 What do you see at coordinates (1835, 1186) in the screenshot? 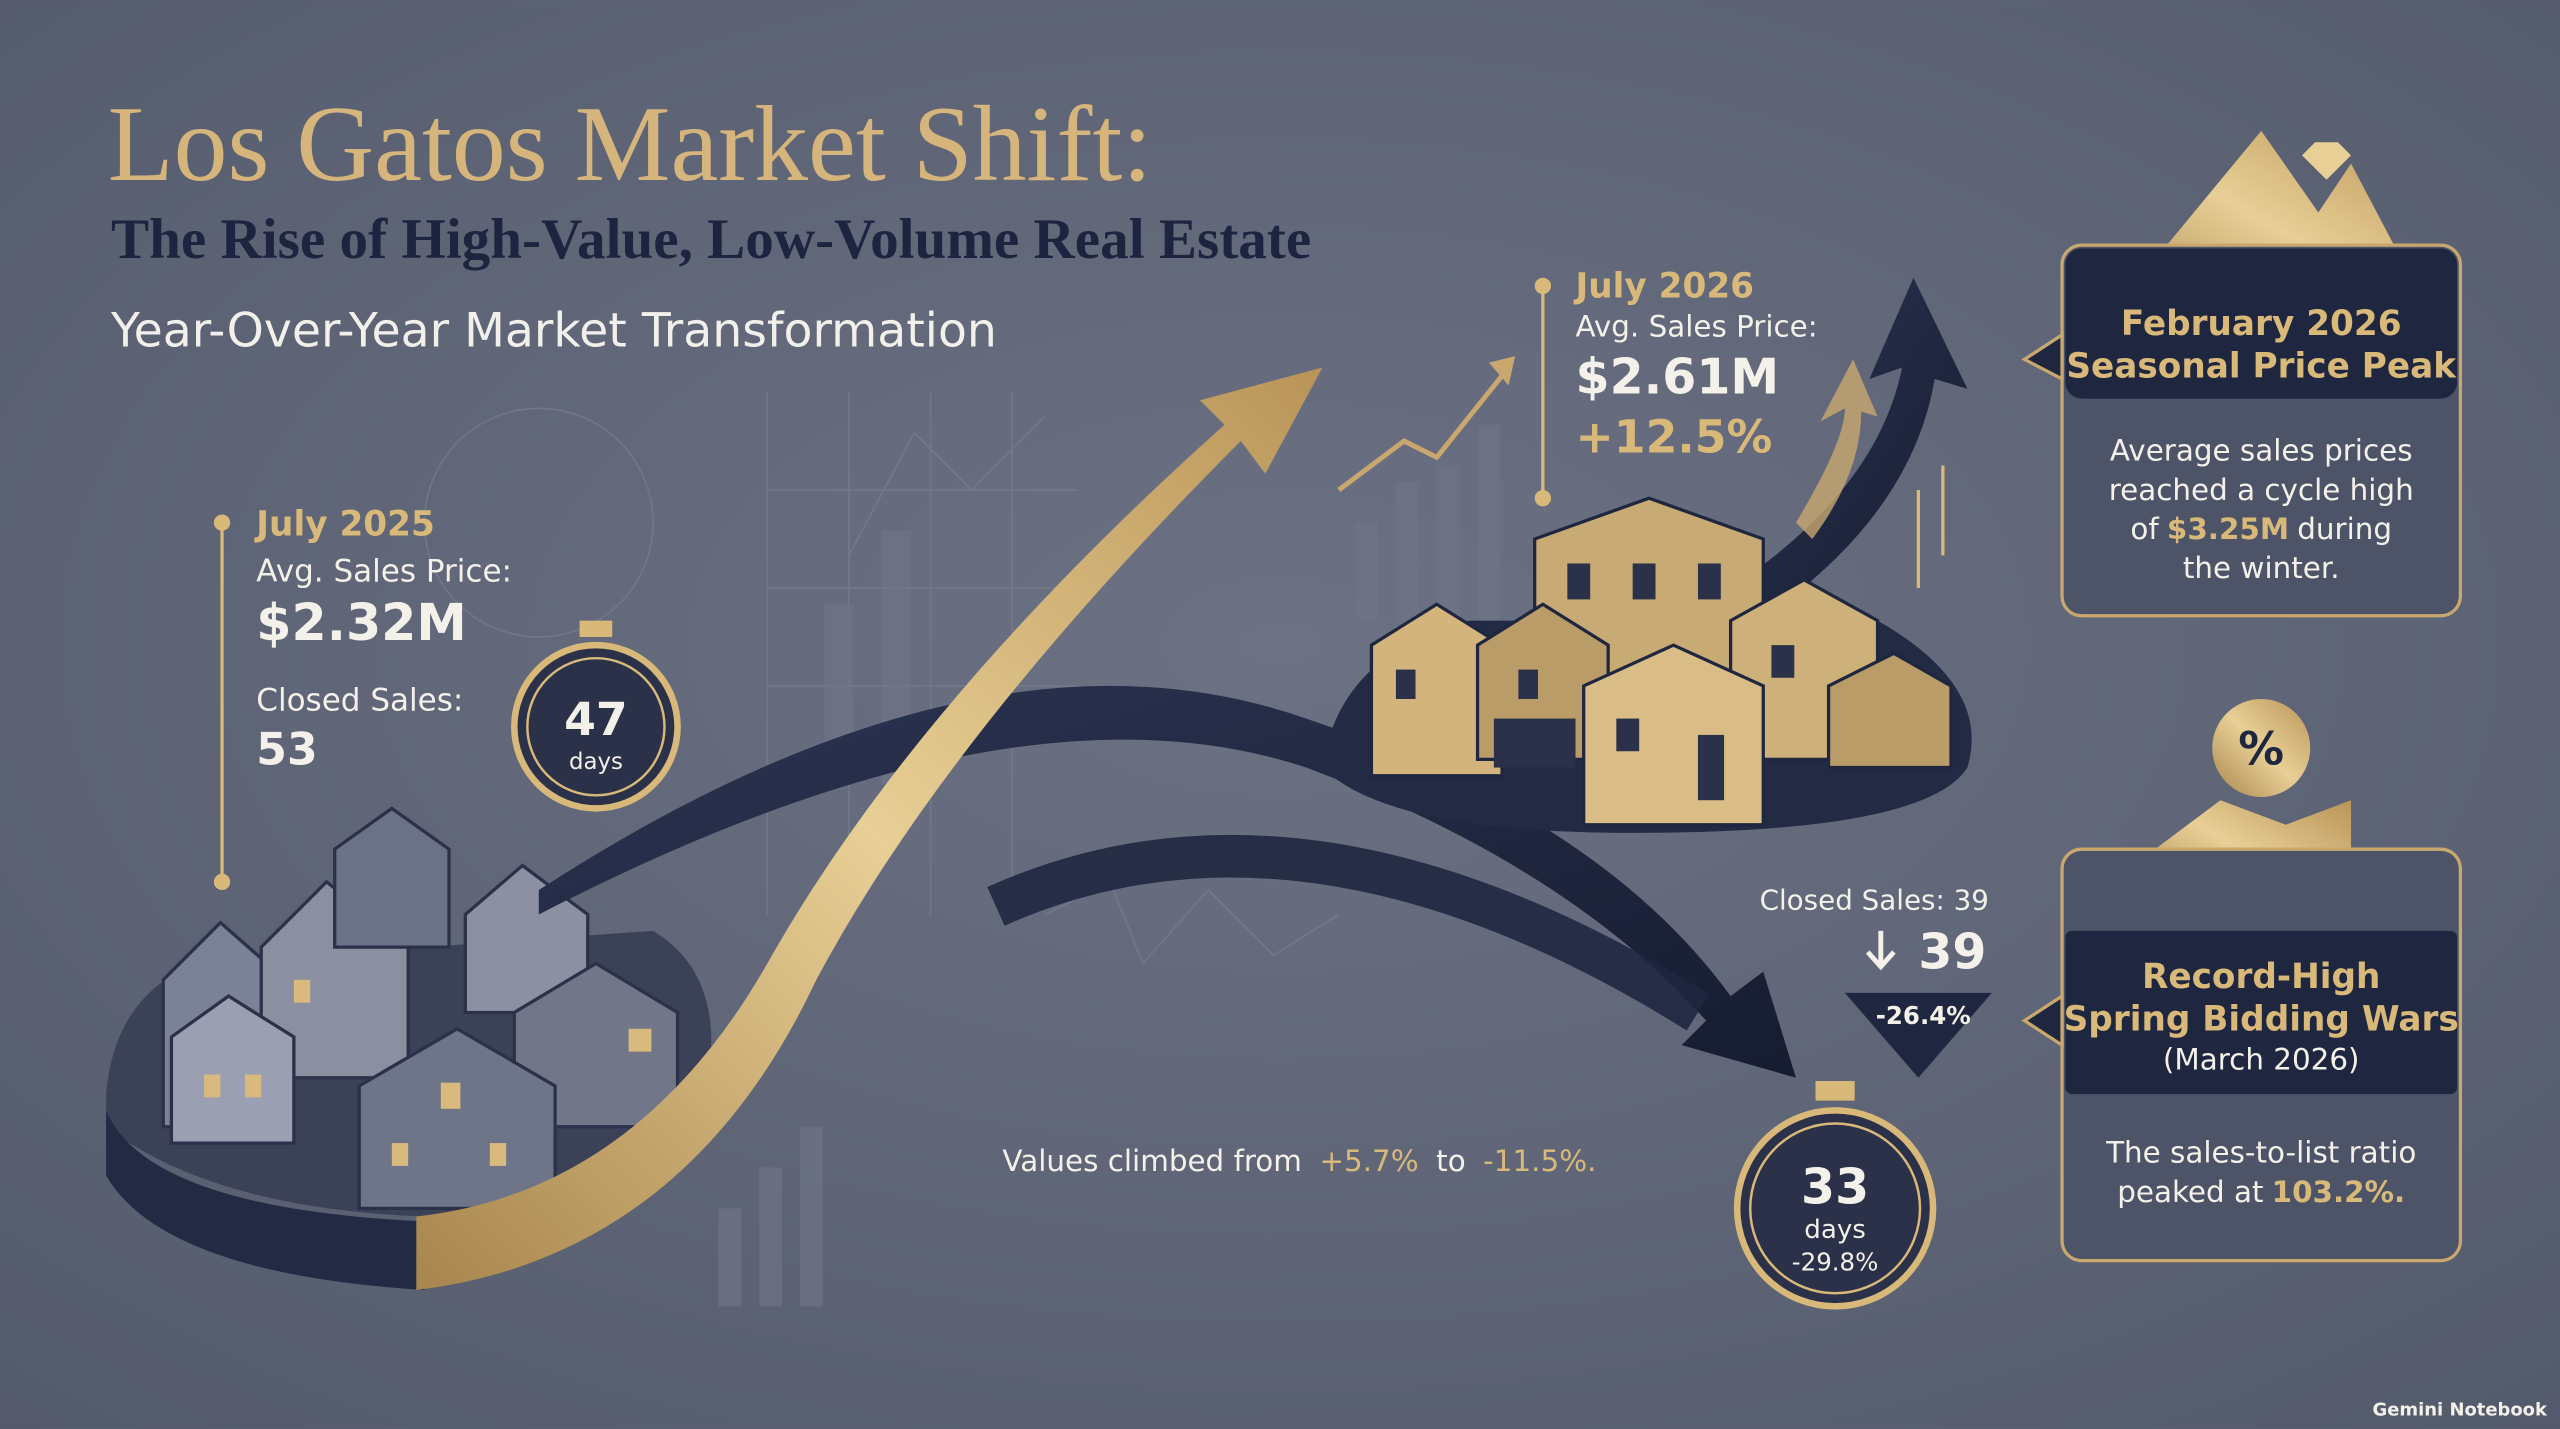
I see `timer-days: 33` at bounding box center [1835, 1186].